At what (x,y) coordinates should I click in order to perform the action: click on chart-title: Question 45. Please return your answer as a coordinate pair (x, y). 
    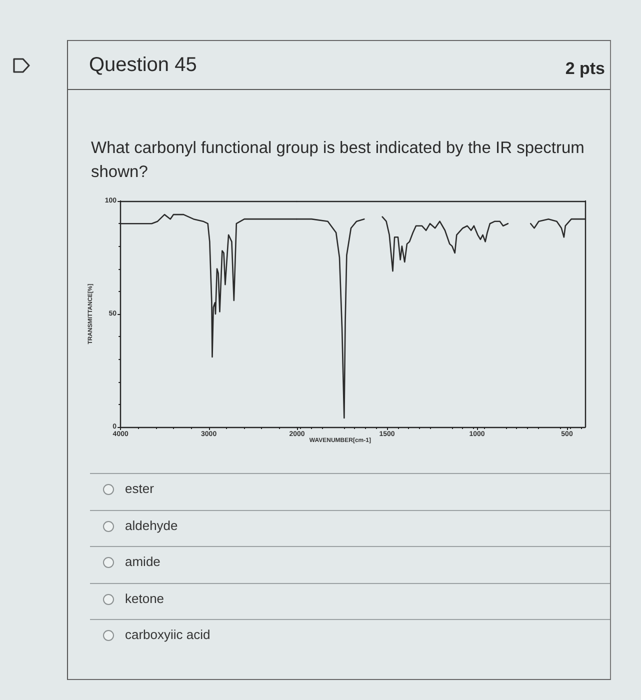
    Looking at the image, I should click on (143, 65).